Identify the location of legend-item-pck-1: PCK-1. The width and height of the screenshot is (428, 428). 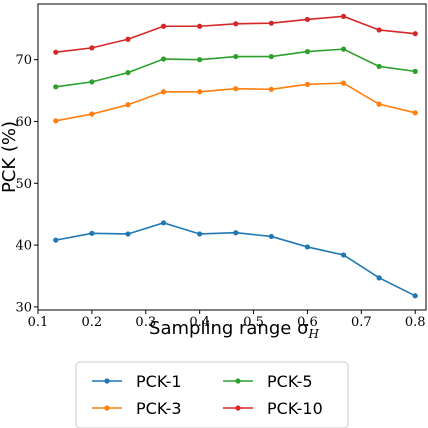
(137, 381).